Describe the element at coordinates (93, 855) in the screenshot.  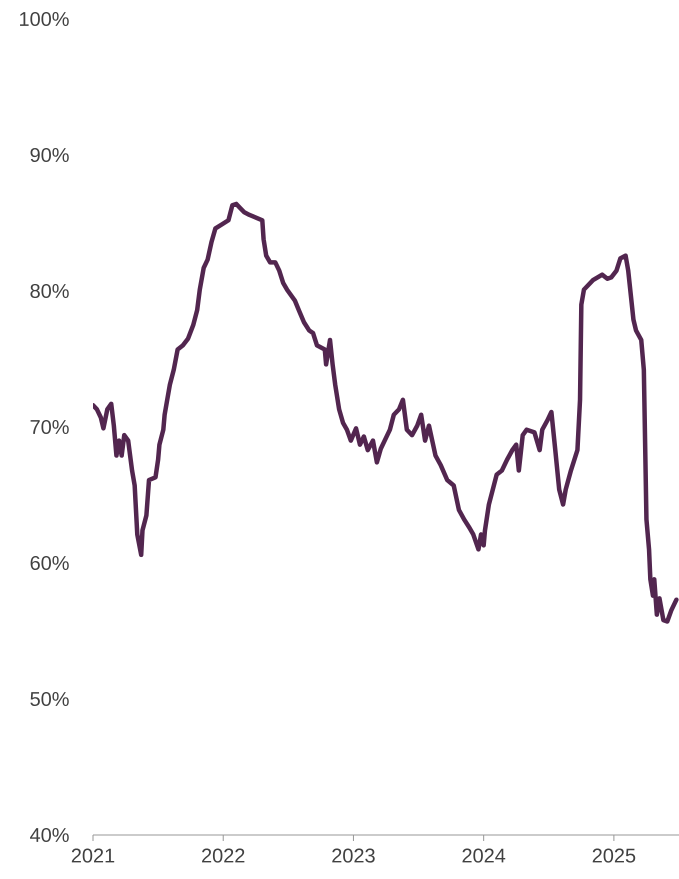
I see `x-tick-label: 2021` at that location.